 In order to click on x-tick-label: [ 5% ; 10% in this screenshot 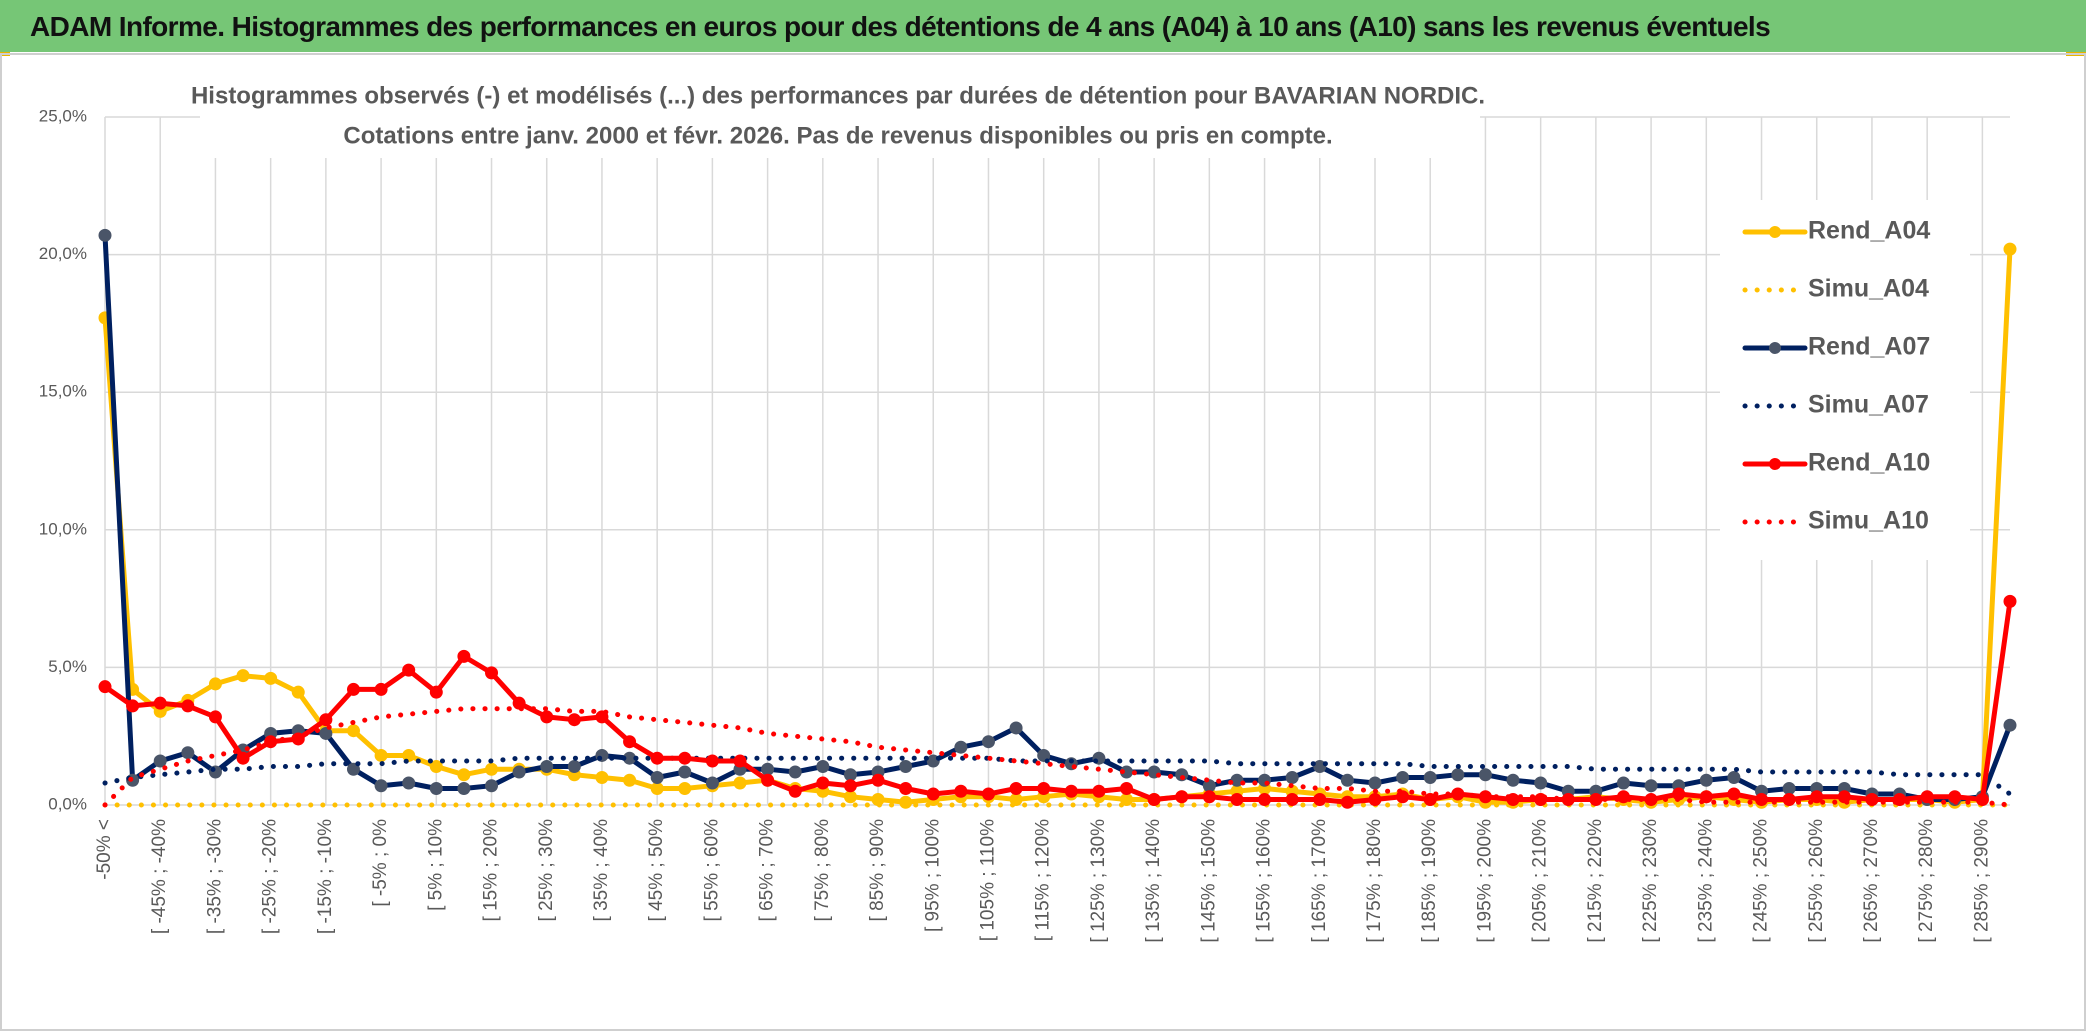, I will do `click(435, 865)`.